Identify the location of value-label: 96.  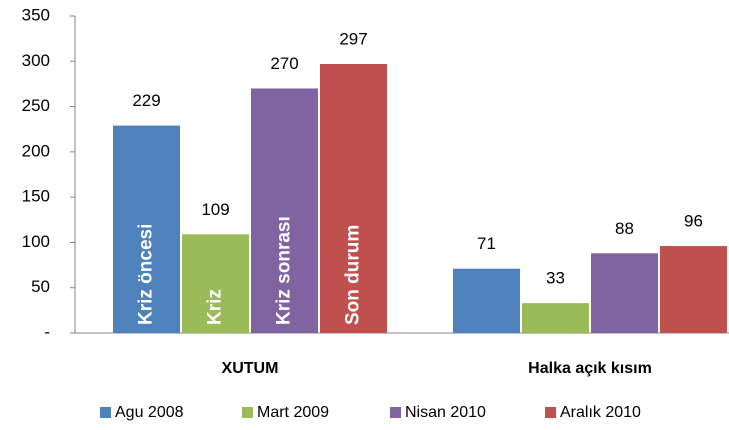
(693, 221).